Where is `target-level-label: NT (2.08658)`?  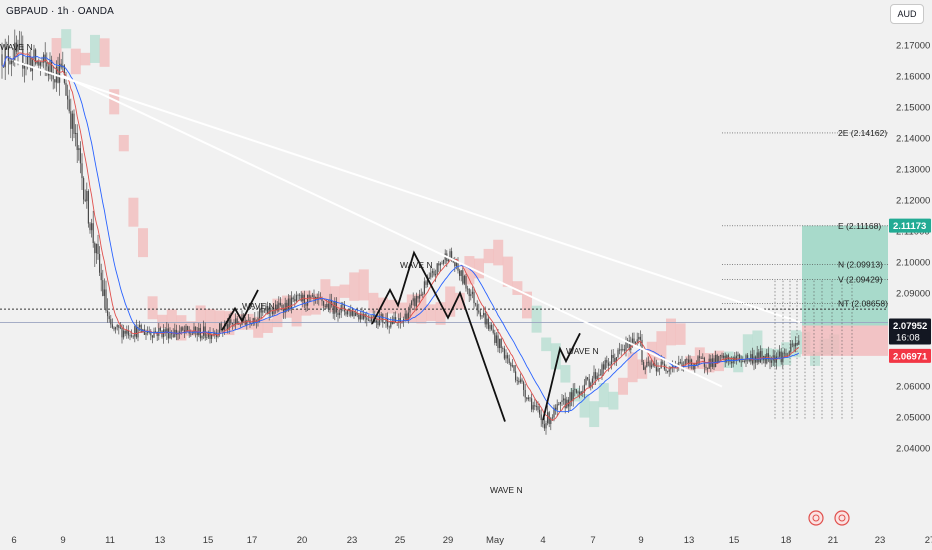 target-level-label: NT (2.08658) is located at coordinates (863, 304).